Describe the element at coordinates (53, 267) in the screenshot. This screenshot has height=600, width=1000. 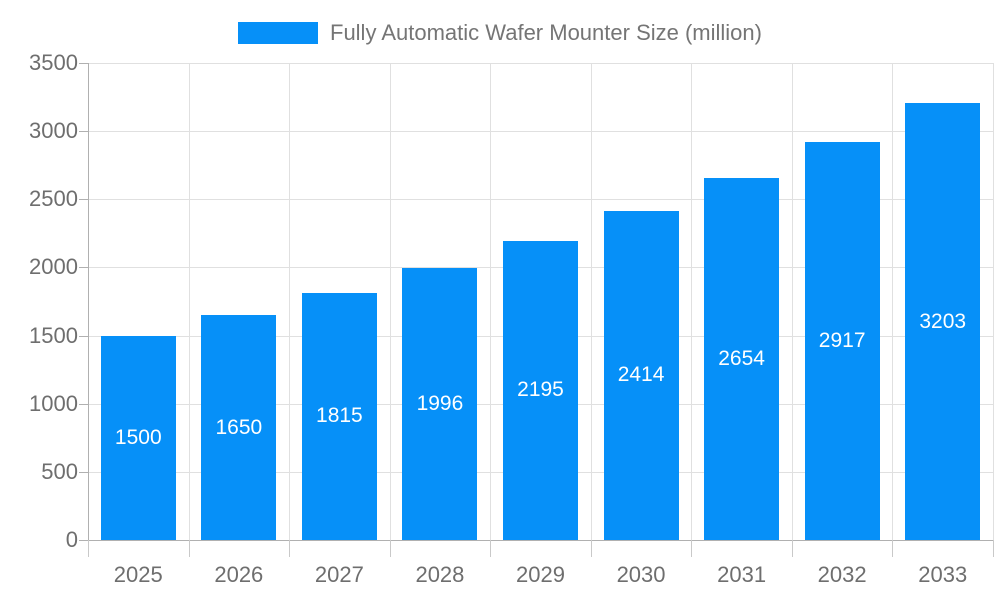
I see `y-axis-label: 2000` at that location.